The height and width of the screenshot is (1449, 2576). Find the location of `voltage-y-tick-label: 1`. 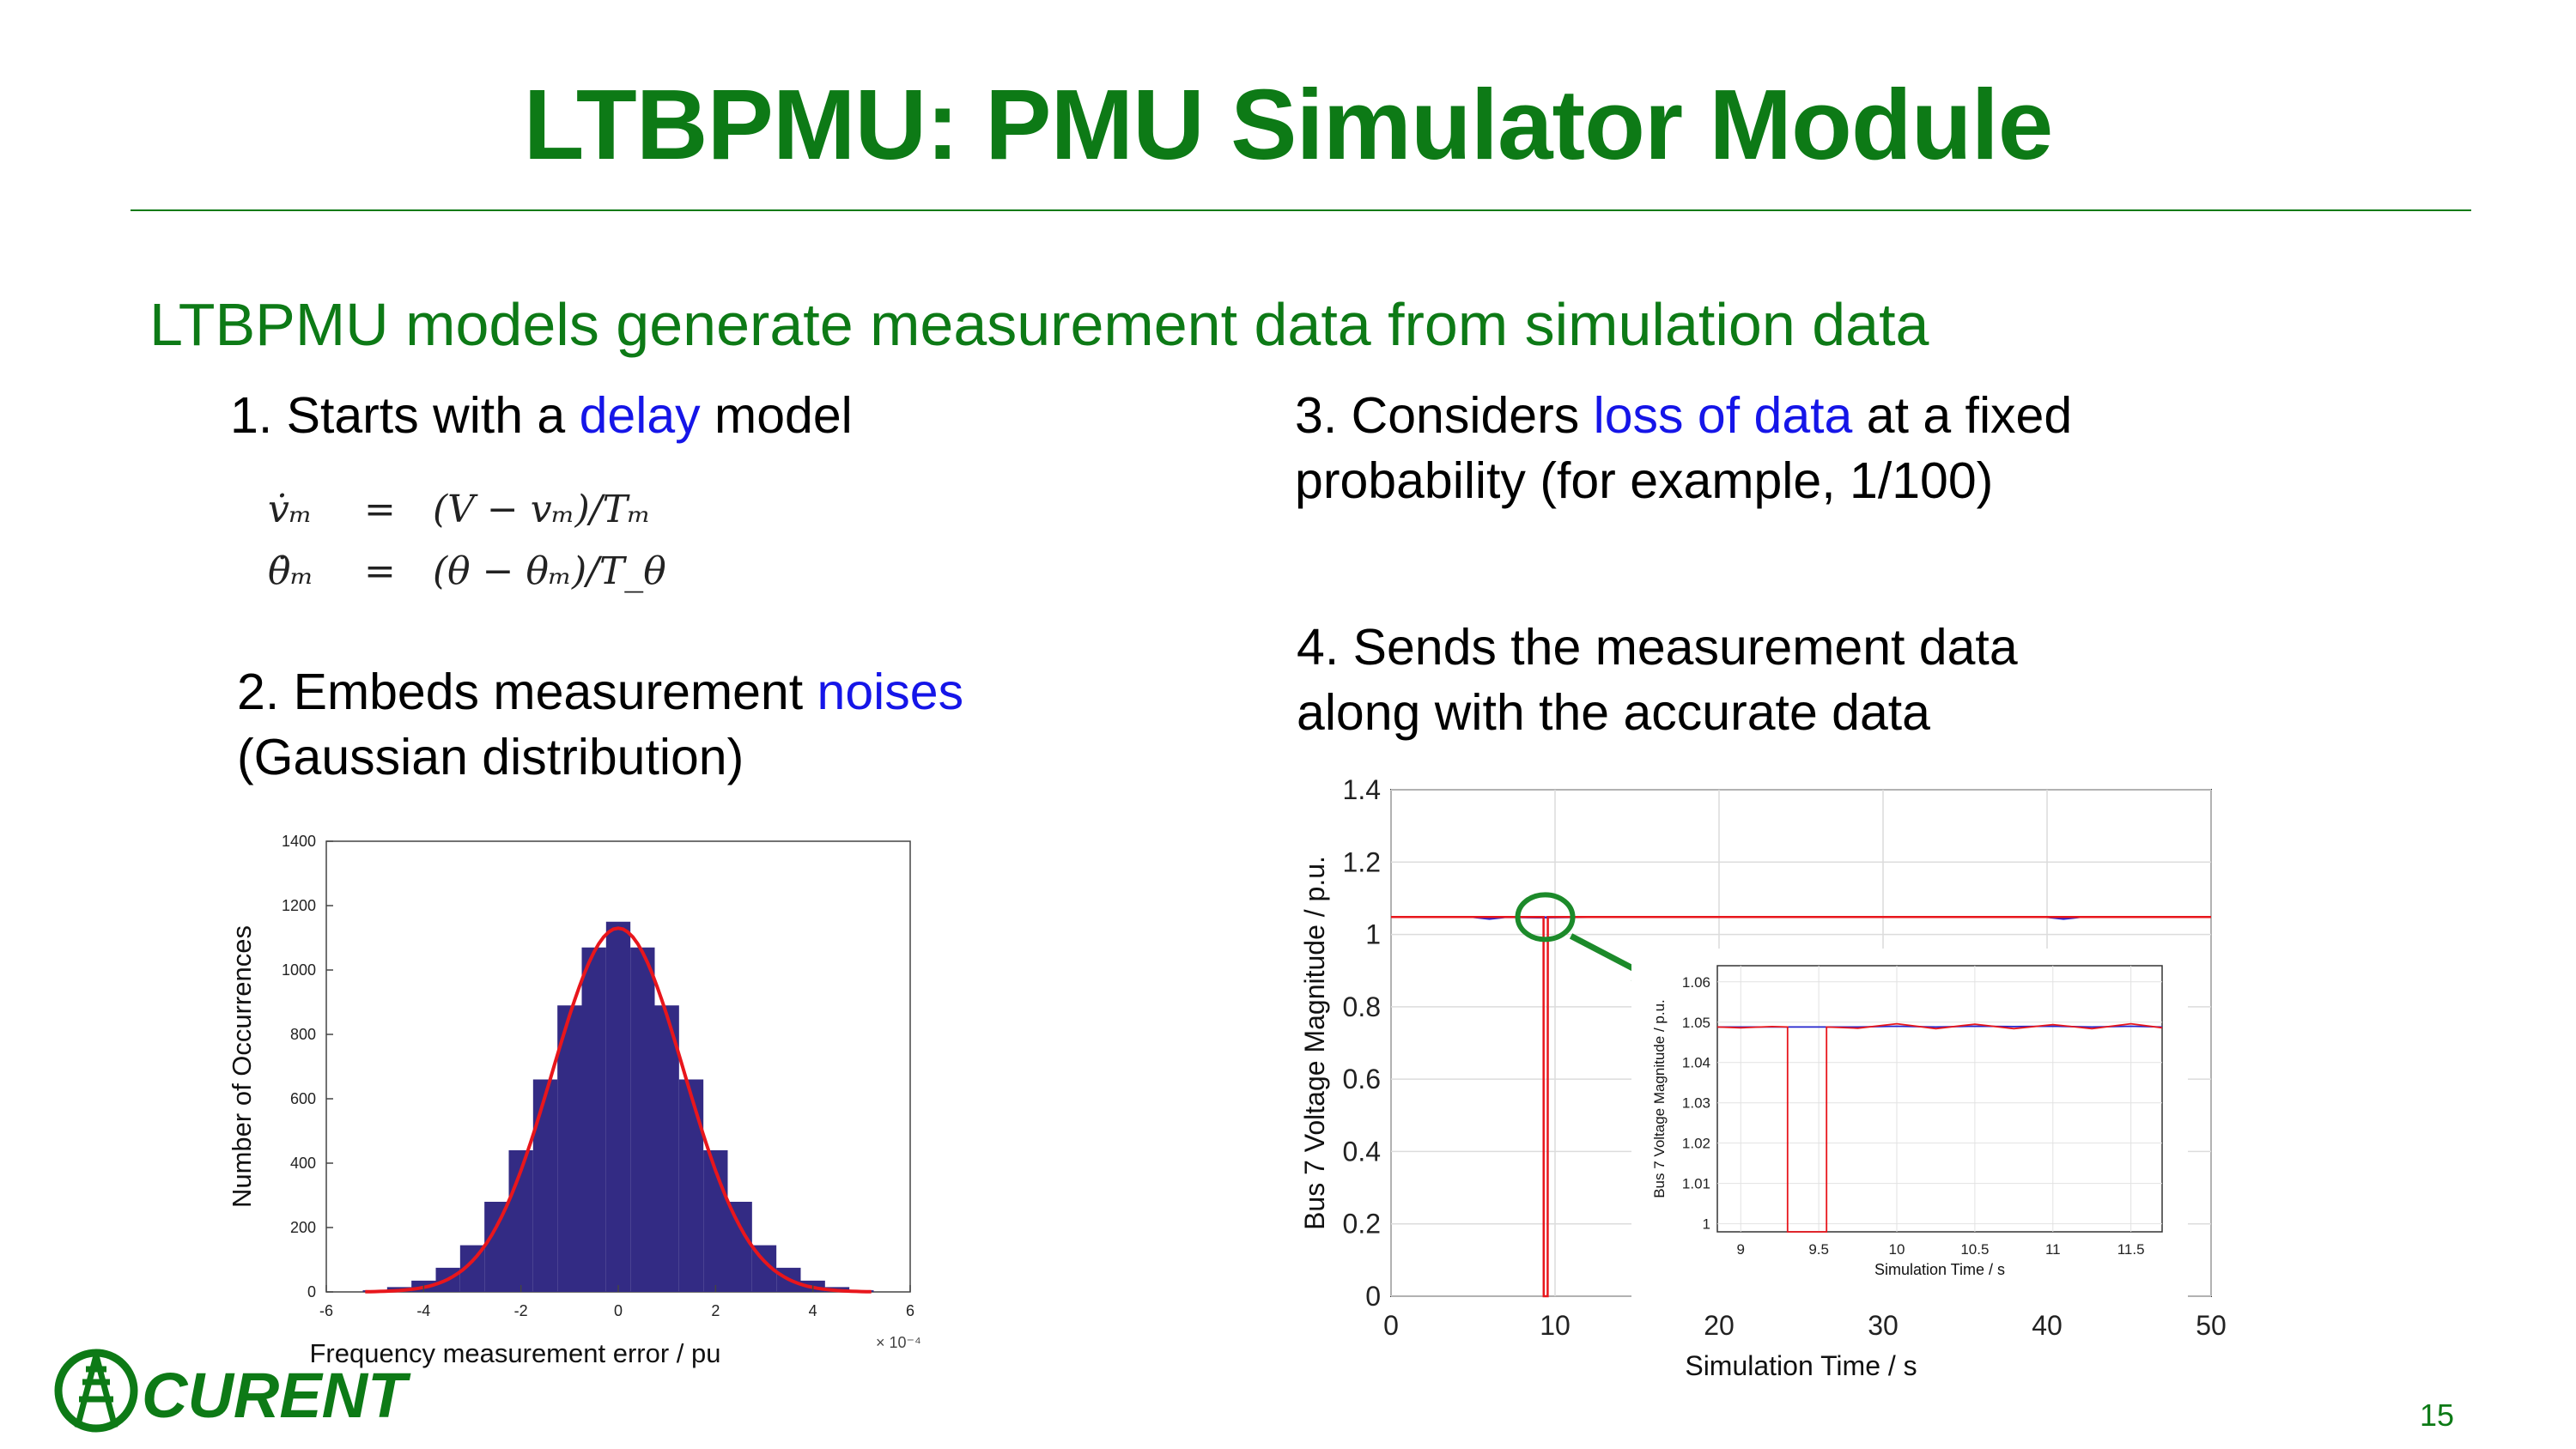

voltage-y-tick-label: 1 is located at coordinates (1373, 934).